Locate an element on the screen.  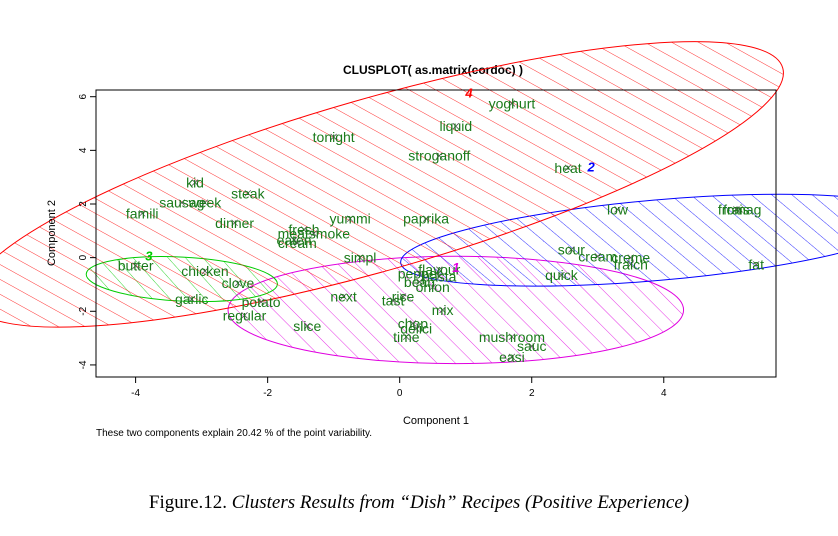
point-label: next is located at coordinates (343, 297).